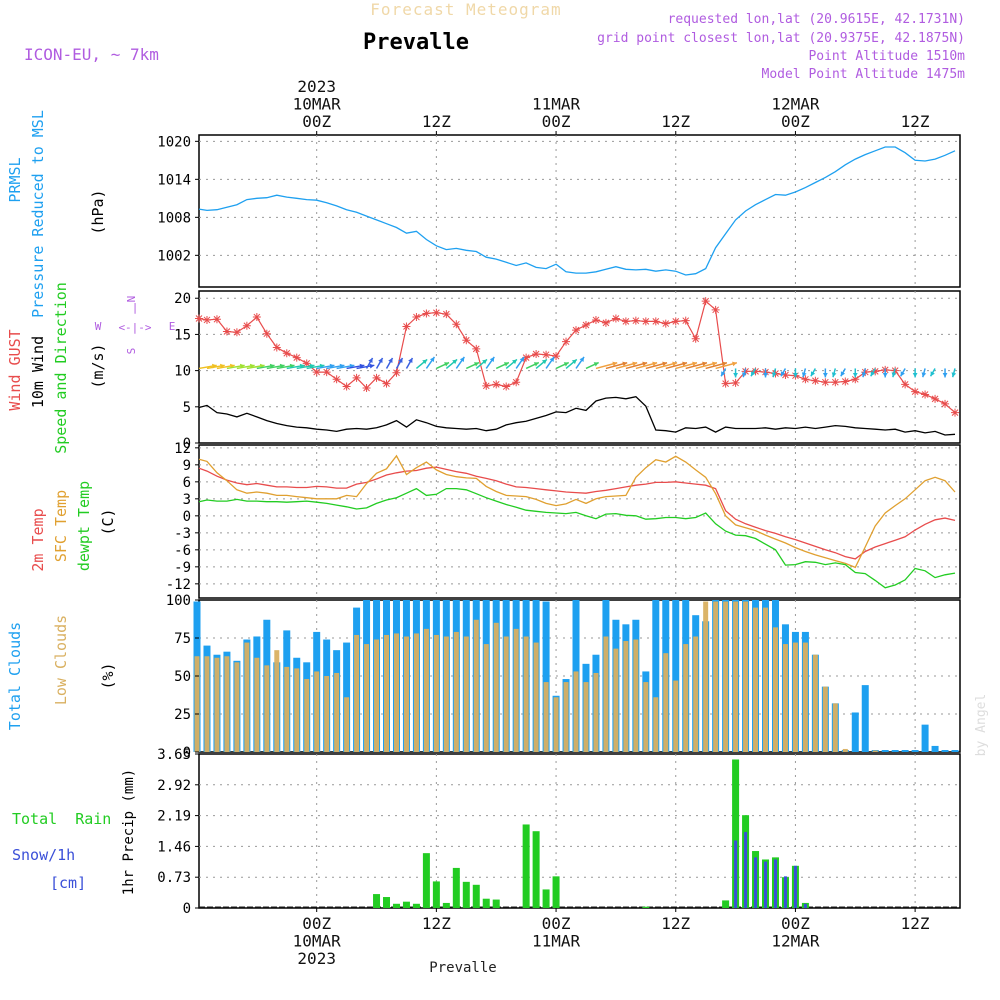 The image size is (1000, 1000). I want to click on svg-text: E, so click(172, 326).